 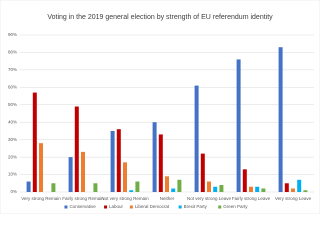 What do you see at coordinates (13, 191) in the screenshot?
I see `y-tick-label: 0%` at bounding box center [13, 191].